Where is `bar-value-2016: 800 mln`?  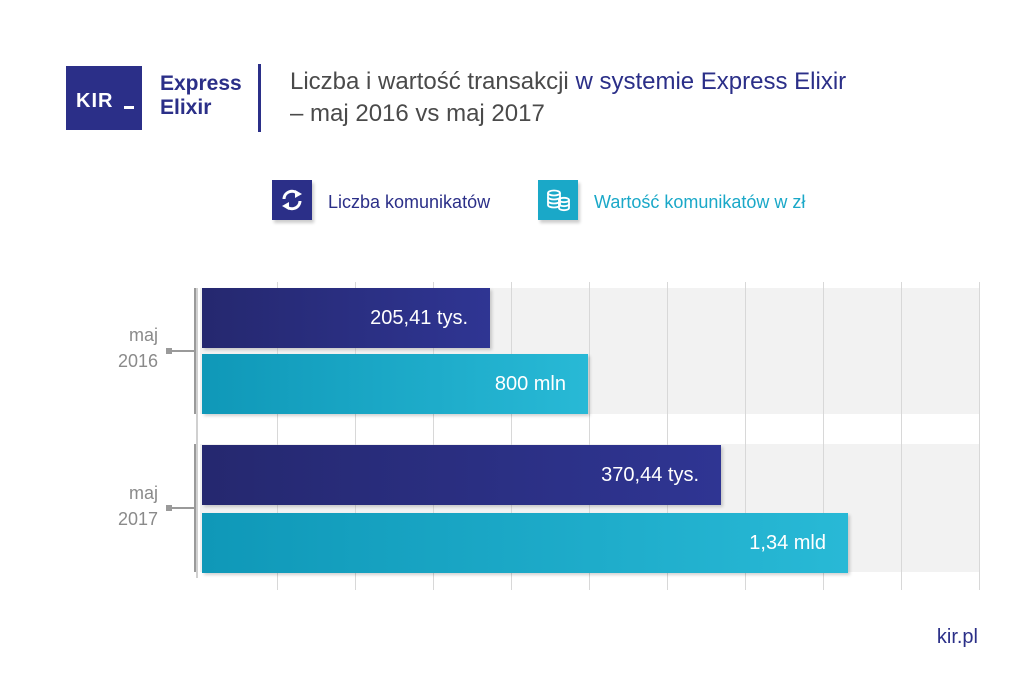
bar-value-2016: 800 mln is located at coordinates (395, 384).